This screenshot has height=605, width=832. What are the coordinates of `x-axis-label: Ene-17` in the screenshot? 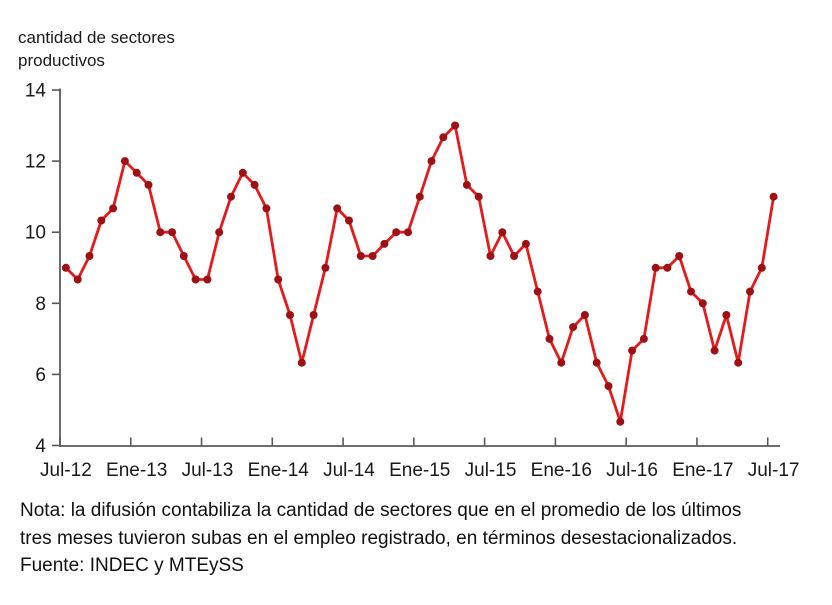 It's located at (702, 470).